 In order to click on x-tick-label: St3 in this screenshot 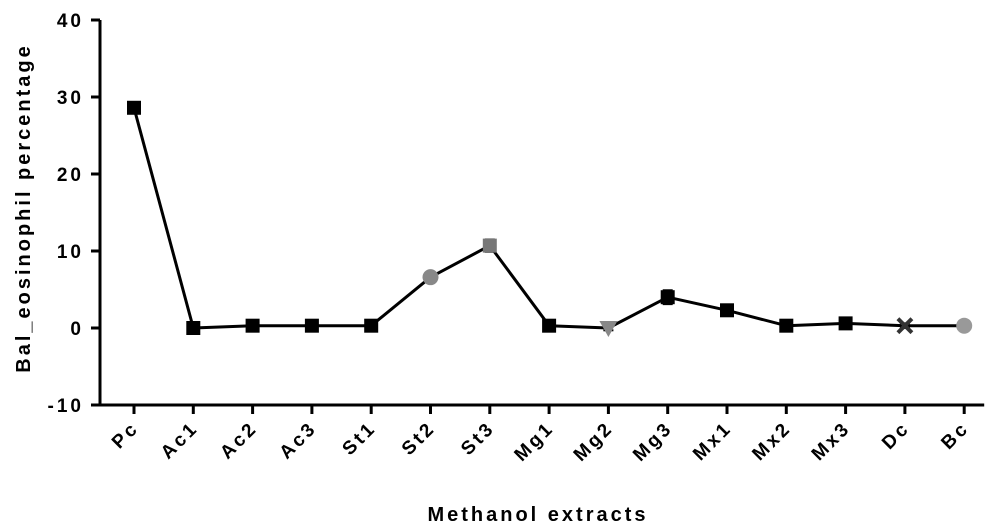, I will do `click(478, 439)`.